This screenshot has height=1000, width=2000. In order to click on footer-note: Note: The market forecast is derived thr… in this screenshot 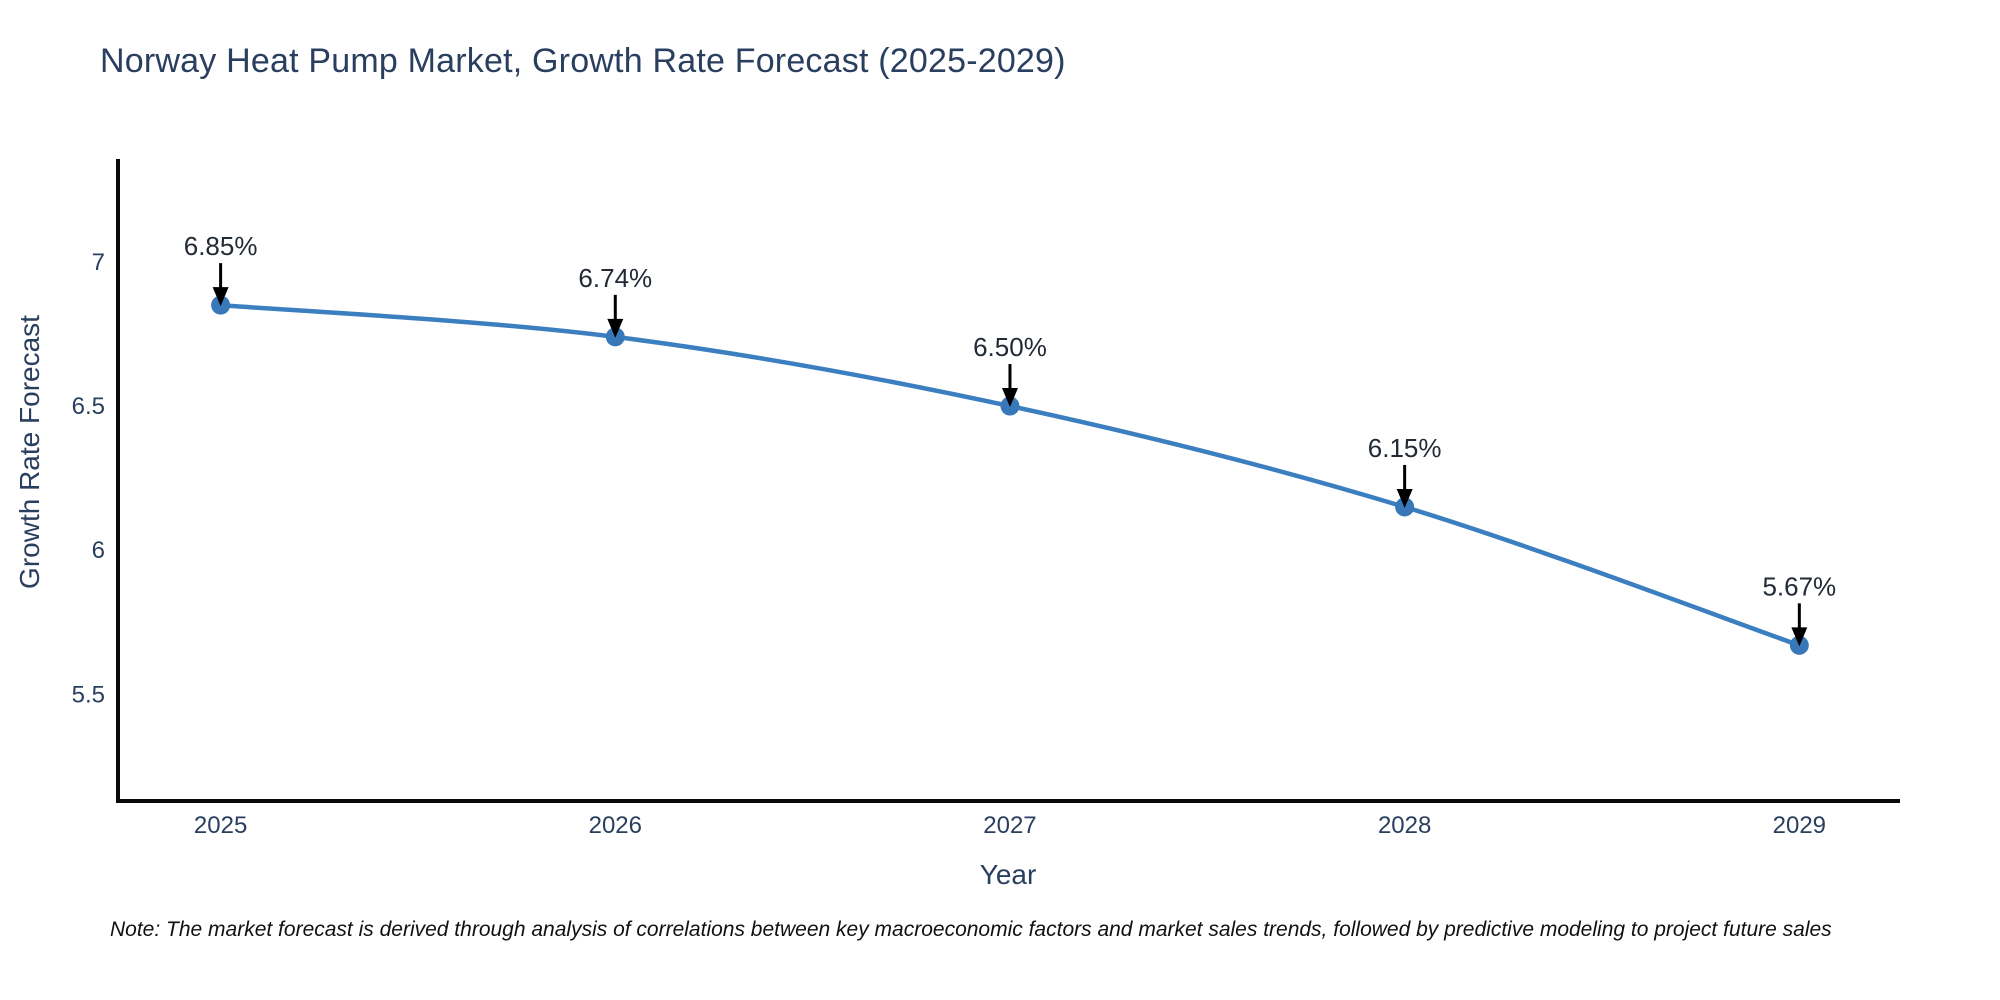, I will do `click(971, 929)`.